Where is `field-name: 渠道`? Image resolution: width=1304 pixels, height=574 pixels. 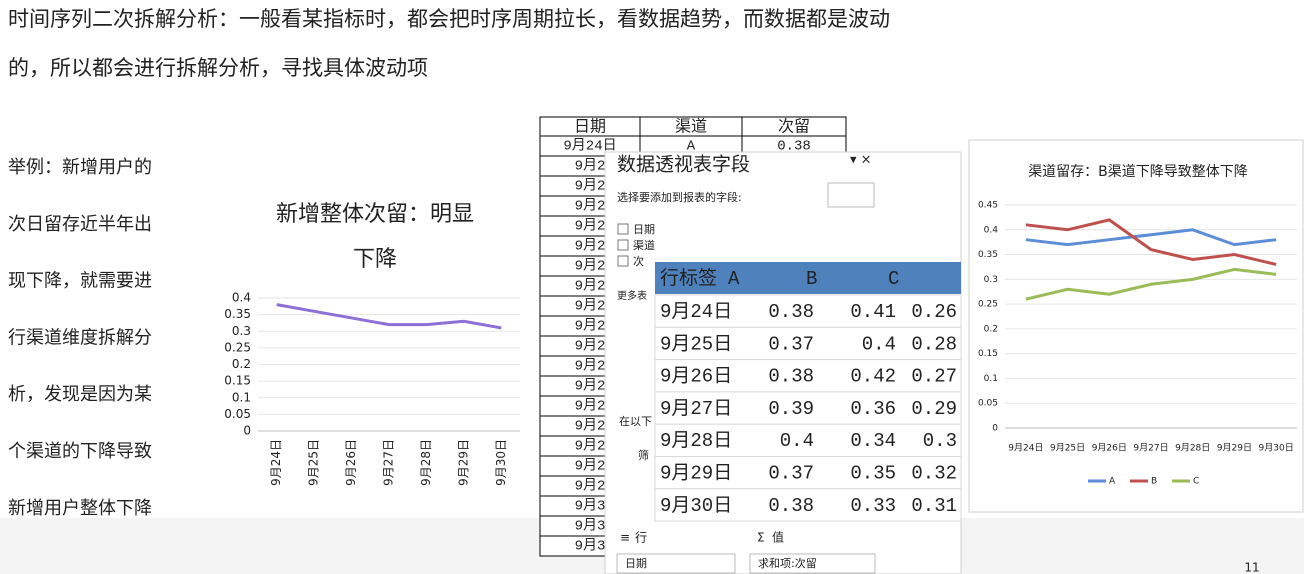 field-name: 渠道 is located at coordinates (644, 245).